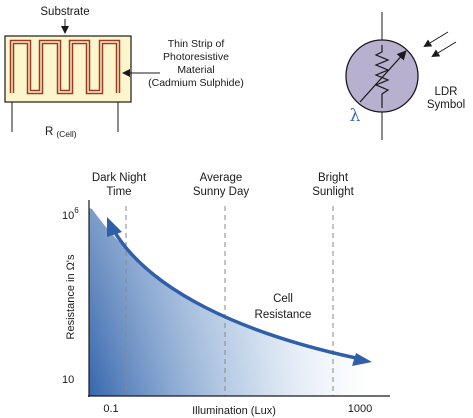 This screenshot has width=473, height=418. I want to click on curve-label-line-2: Resistance, so click(283, 315).